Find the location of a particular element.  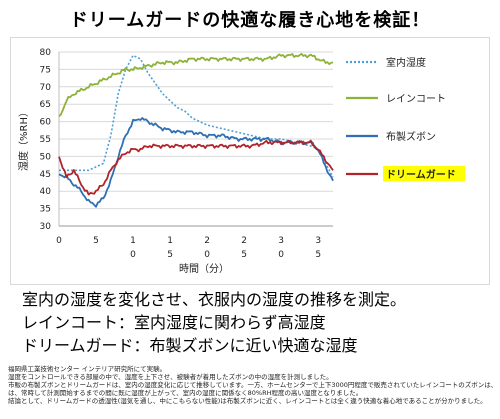

page-title: ドリームガードの快適な履き心地を検証！ is located at coordinates (250, 20).